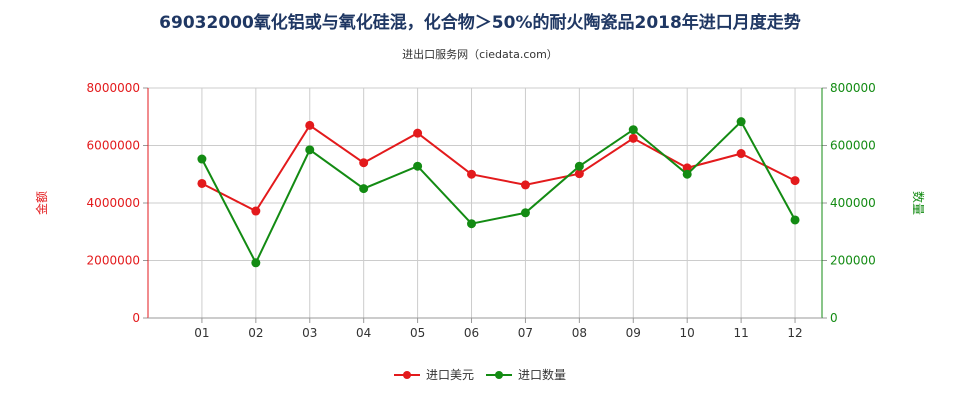 This screenshot has height=400, width=960. Describe the element at coordinates (853, 146) in the screenshot. I see `y-tick-label-right: 600000` at that location.